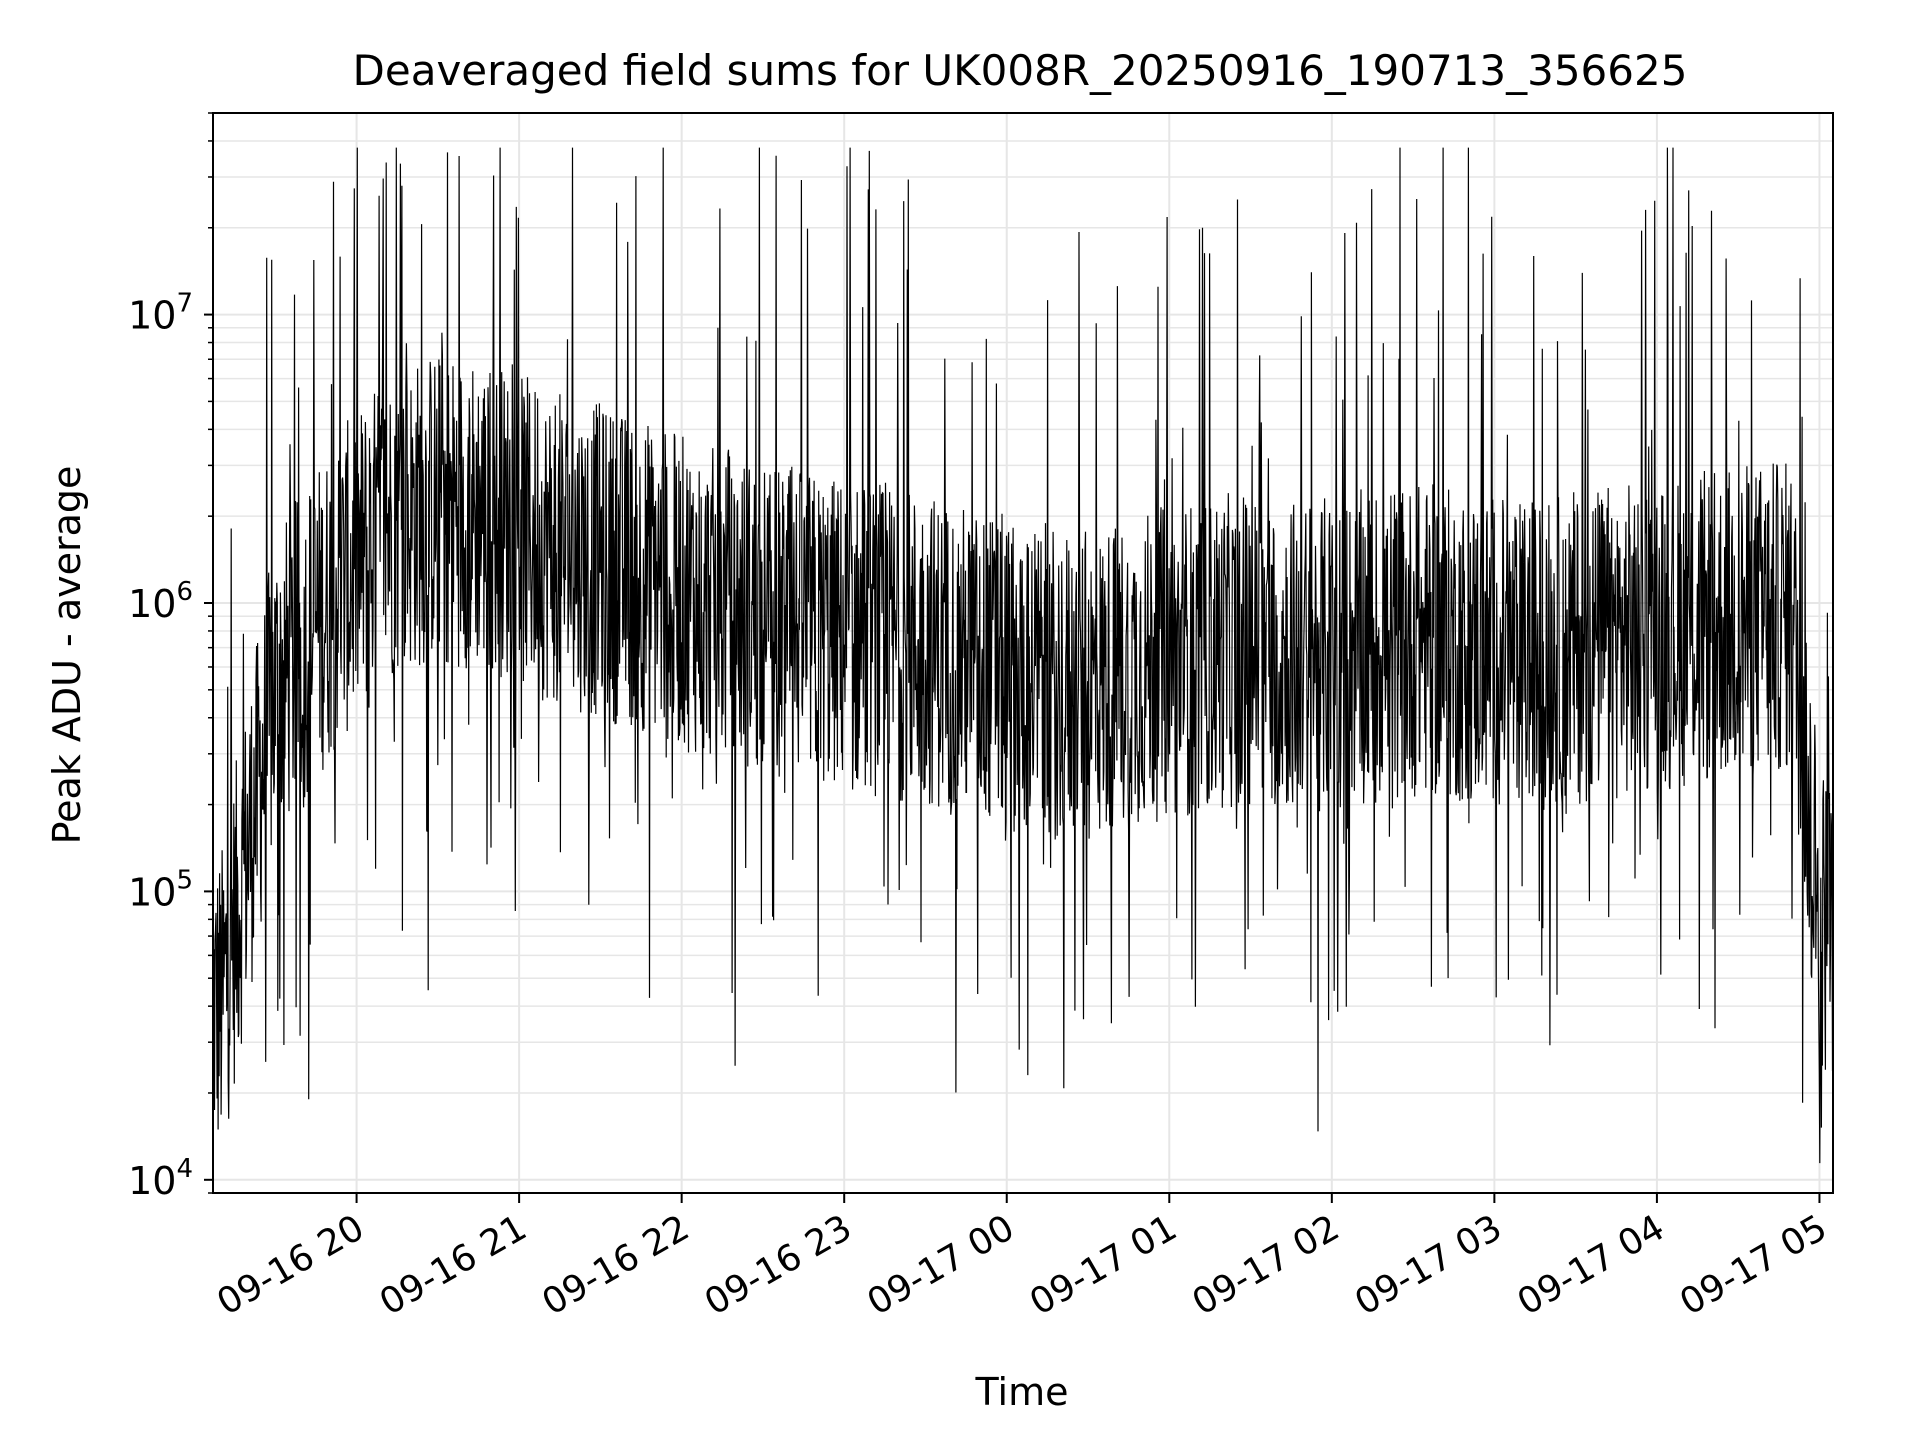 The image size is (1920, 1444). I want to click on y-tick-label: 104, so click(160, 1178).